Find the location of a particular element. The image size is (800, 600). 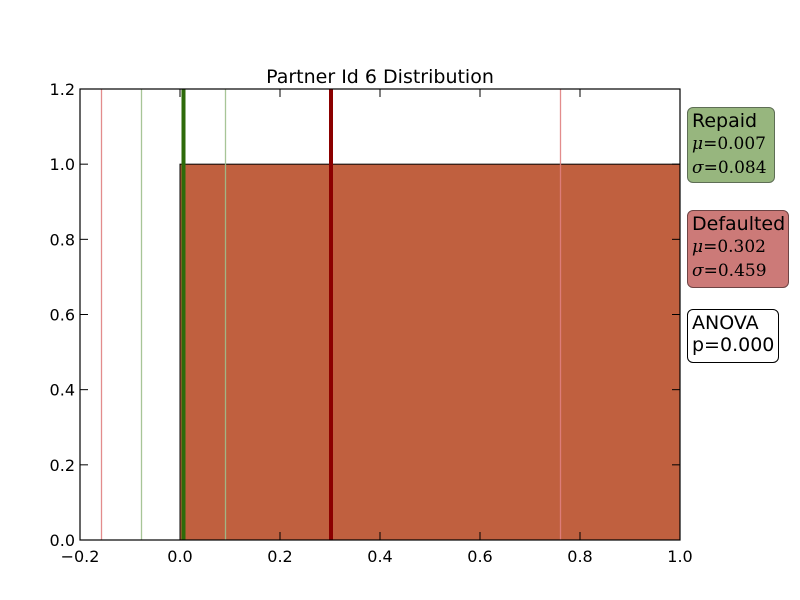

legend-defaulted-sigma: σ=0.459 is located at coordinates (729, 271).